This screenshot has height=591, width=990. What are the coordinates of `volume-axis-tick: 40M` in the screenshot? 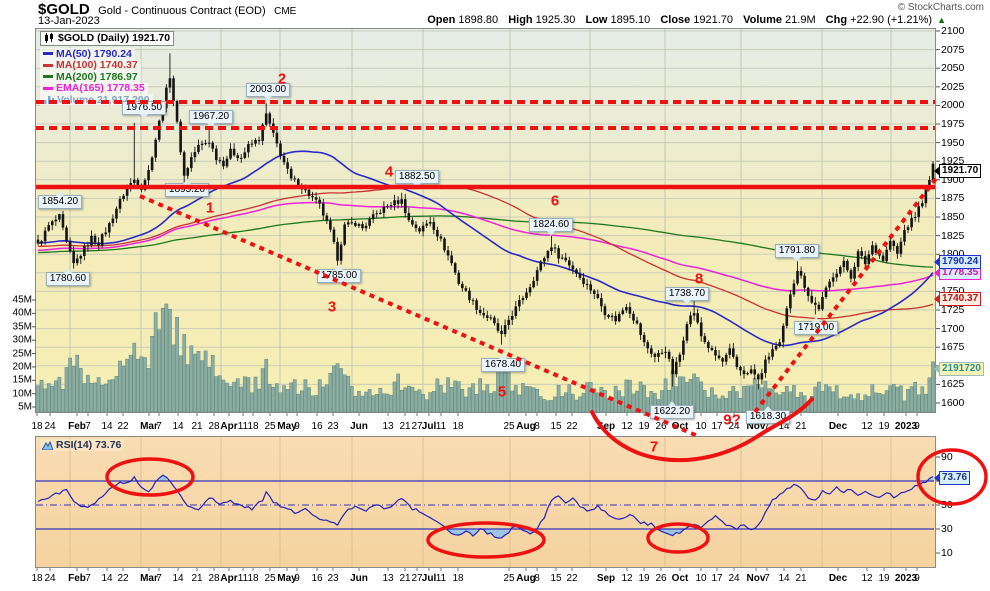 It's located at (22, 313).